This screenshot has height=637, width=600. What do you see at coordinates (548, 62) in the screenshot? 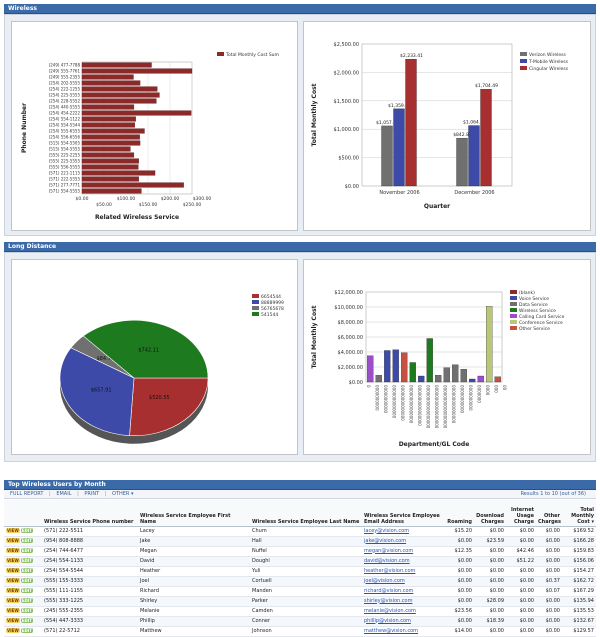
I see `legend-label: T-Mobile Wireless` at bounding box center [548, 62].